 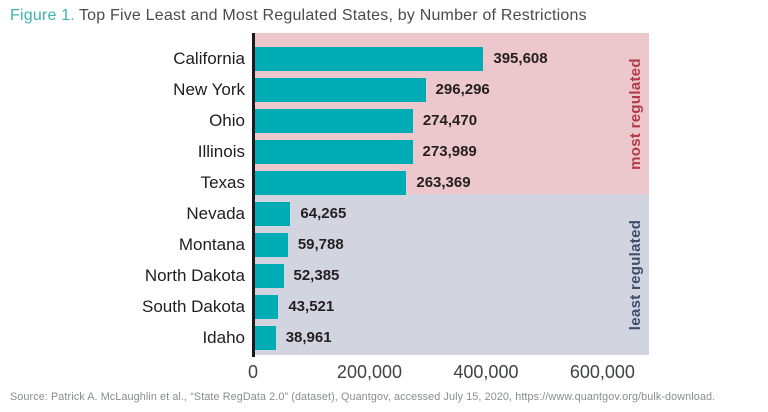 What do you see at coordinates (449, 151) in the screenshot?
I see `value-label: 273,989` at bounding box center [449, 151].